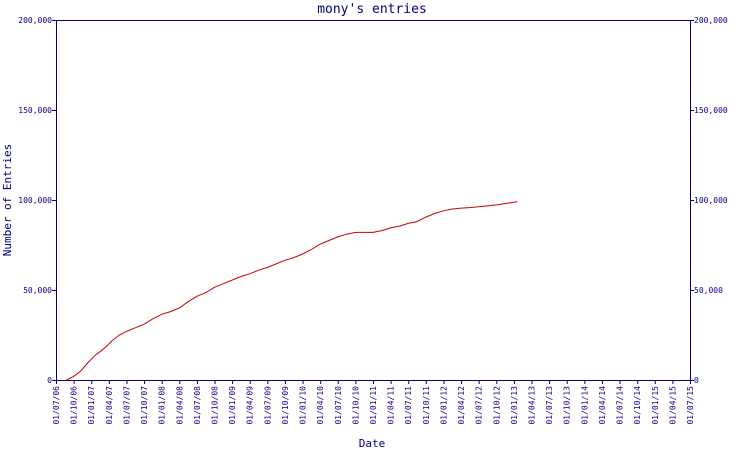 Image resolution: width=750 pixels, height=450 pixels. Describe the element at coordinates (672, 405) in the screenshot. I see `x-tick-label: 01/04/15` at that location.